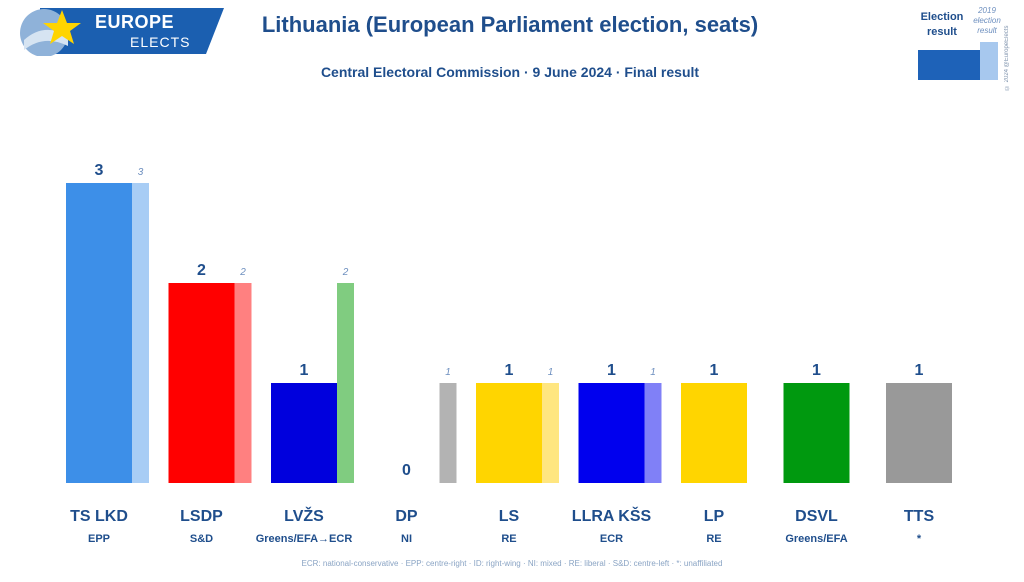 The image size is (1024, 582). I want to click on category-group-label: Greens/EFA→ECR, so click(304, 539).